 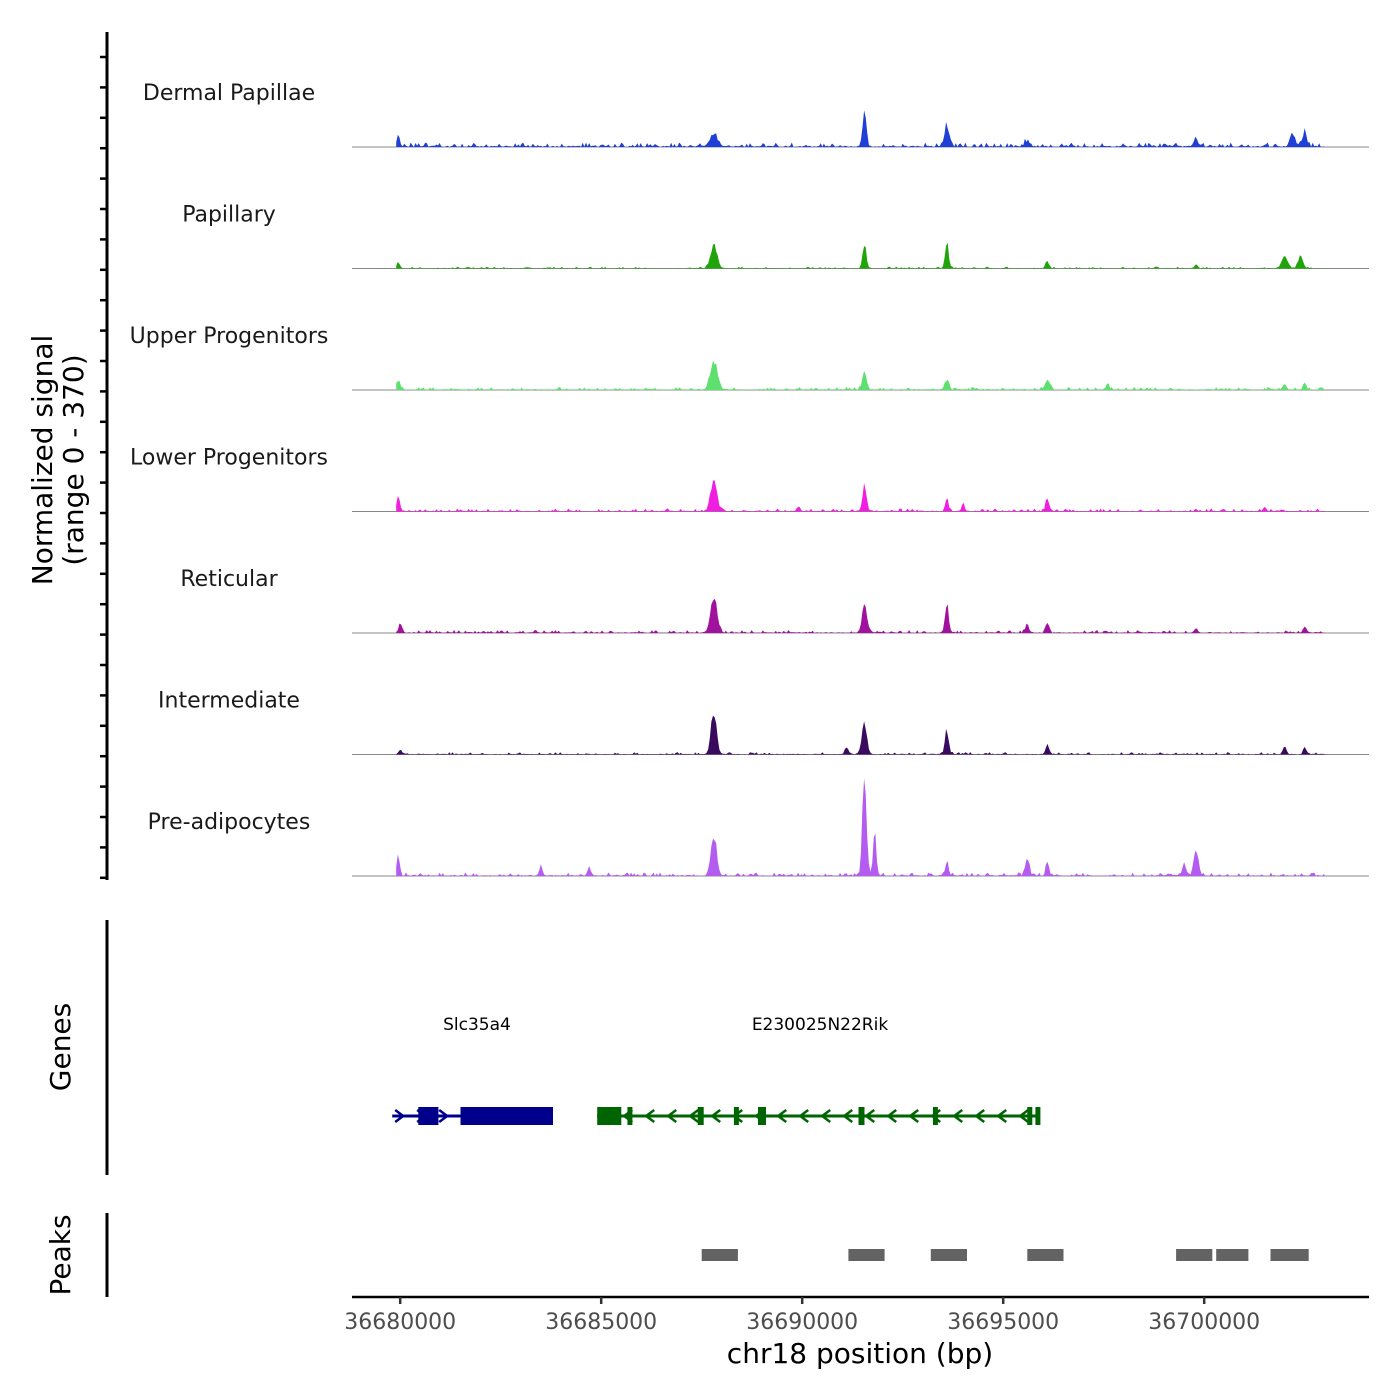 I want to click on peaks-panel-title: Peaks, so click(x=60, y=1254).